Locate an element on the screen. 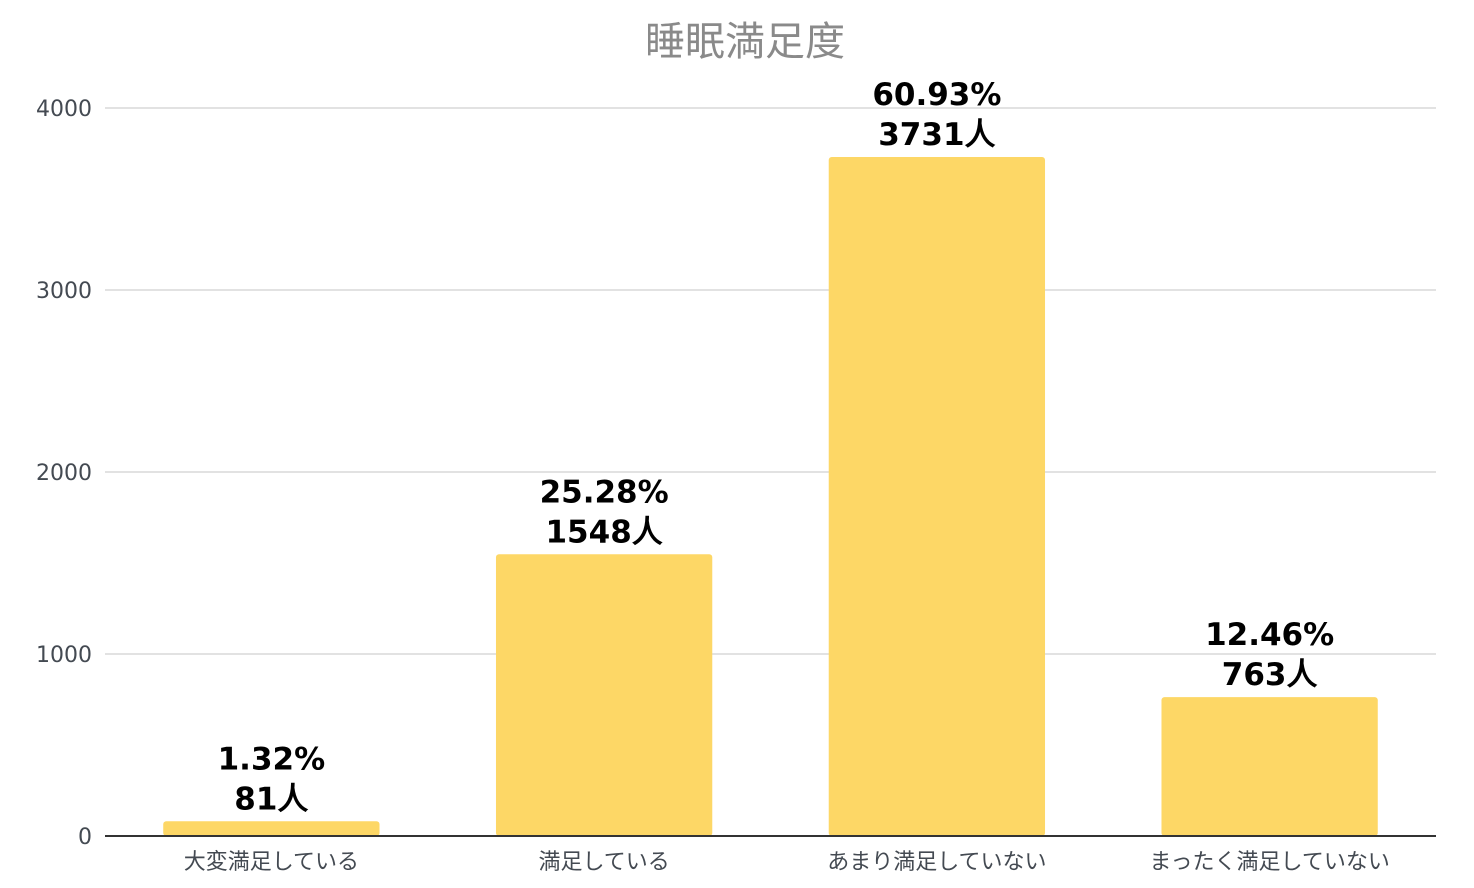 This screenshot has width=1474, height=888. data-label-count: 763人 is located at coordinates (1270, 675).